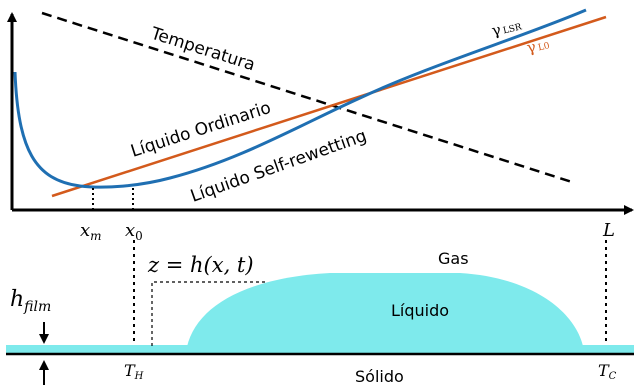 This screenshot has width=639, height=387. Describe the element at coordinates (134, 371) in the screenshot. I see `th-label: TH` at that location.